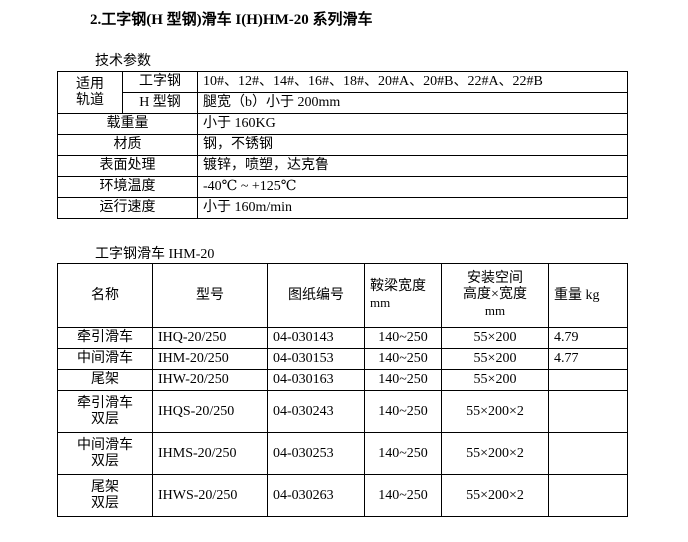 The image size is (688, 542). Describe the element at coordinates (127, 124) in the screenshot. I see `spec-label: 载重量` at that location.